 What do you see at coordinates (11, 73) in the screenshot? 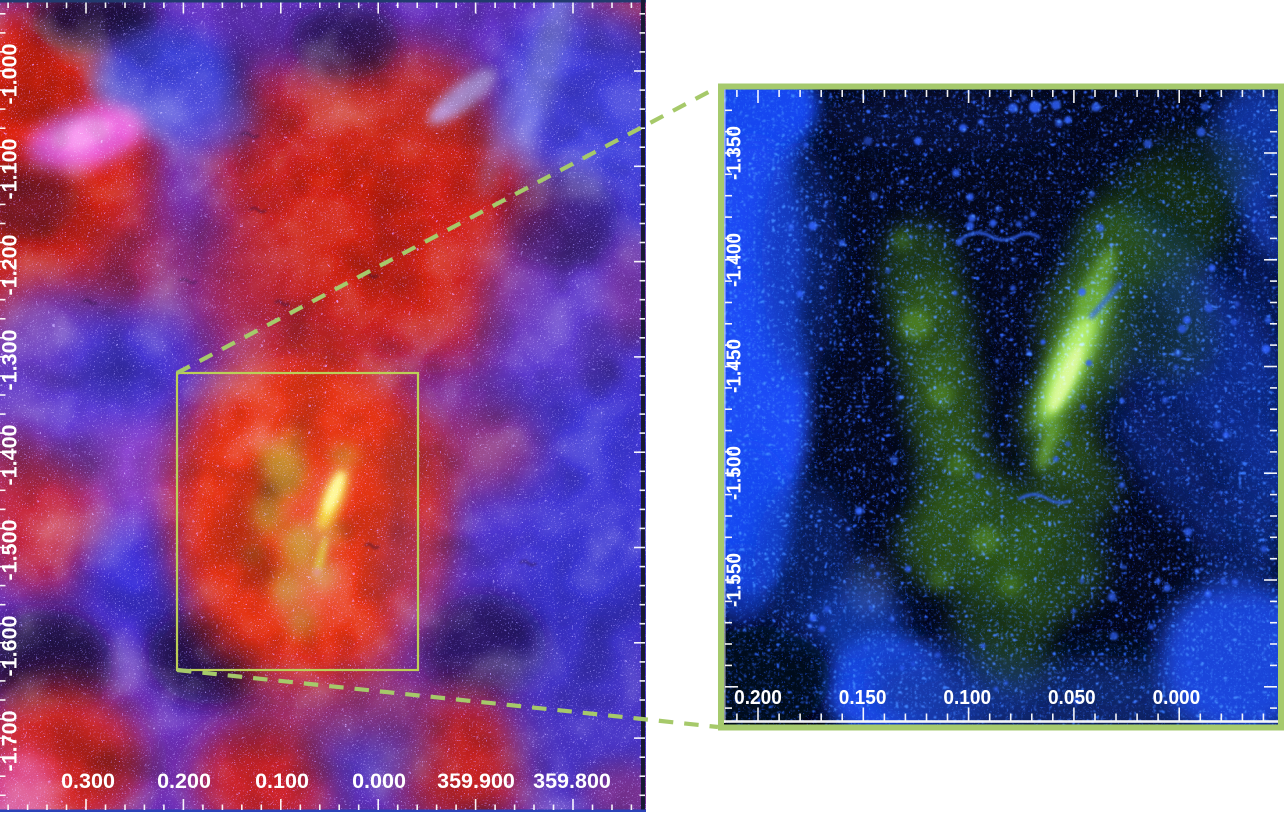
I see `svg-text: -1.000` at bounding box center [11, 73].